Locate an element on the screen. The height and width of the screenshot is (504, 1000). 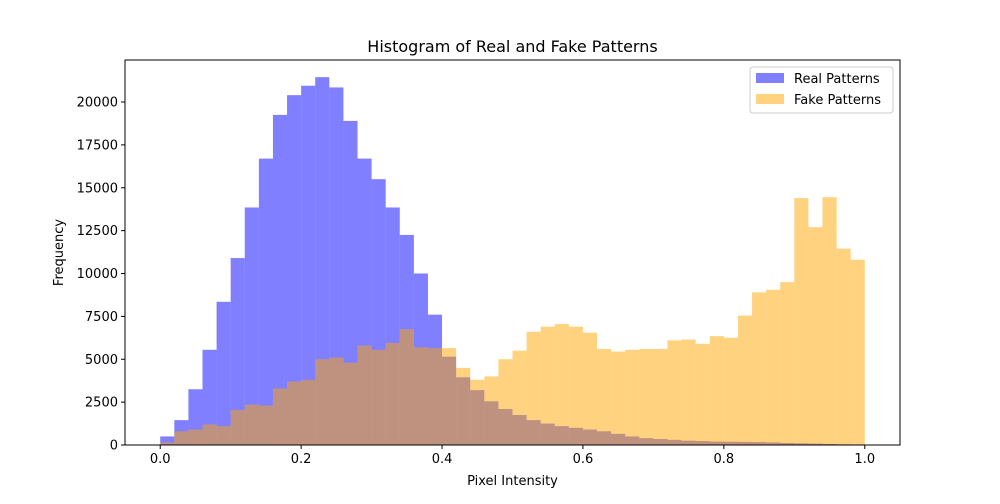
bar-series1-bin5 is located at coordinates (238, 427).